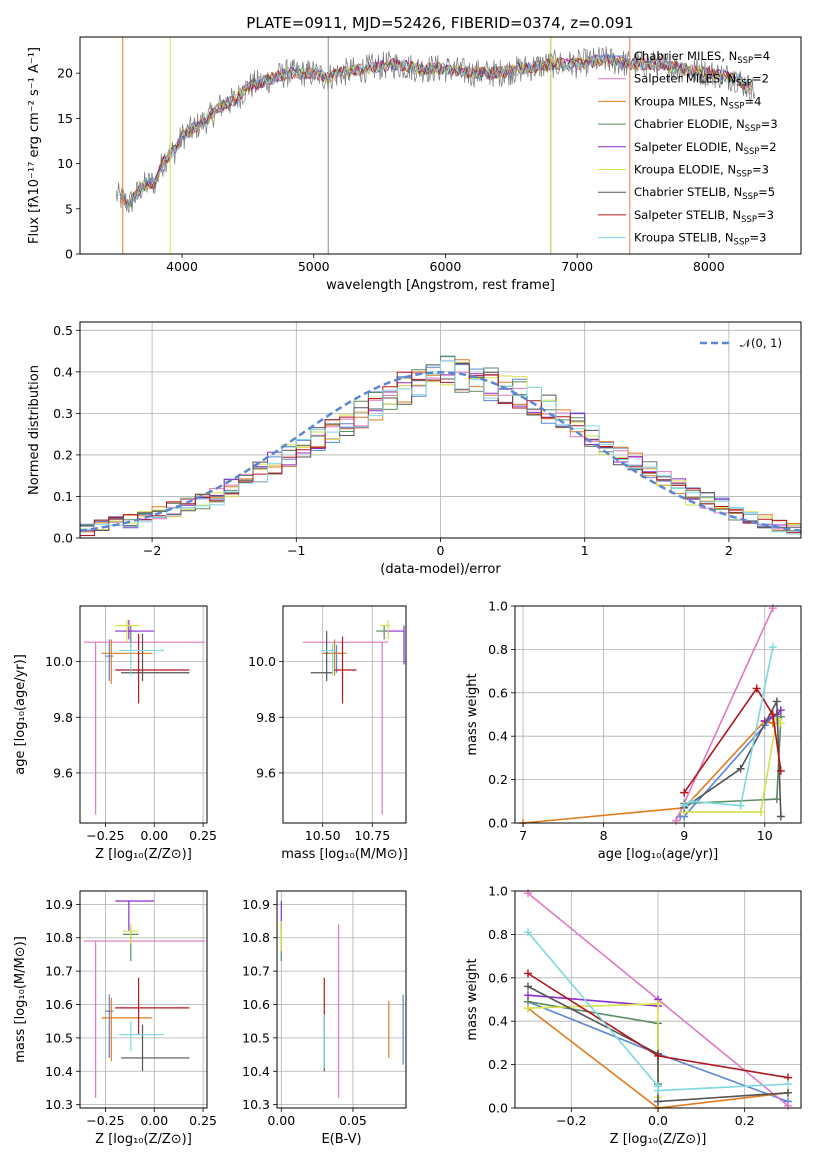 The height and width of the screenshot is (1170, 819). What do you see at coordinates (523, 835) in the screenshot?
I see `x-tick-label: 7` at bounding box center [523, 835].